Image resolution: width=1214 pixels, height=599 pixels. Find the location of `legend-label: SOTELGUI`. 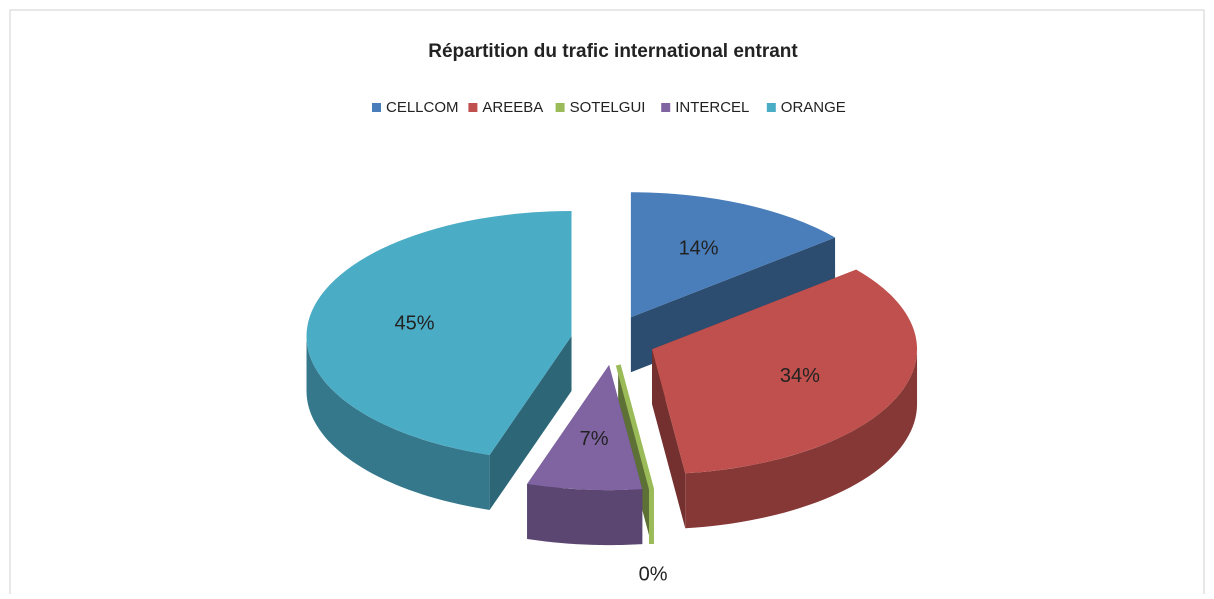

legend-label: SOTELGUI is located at coordinates (608, 107).